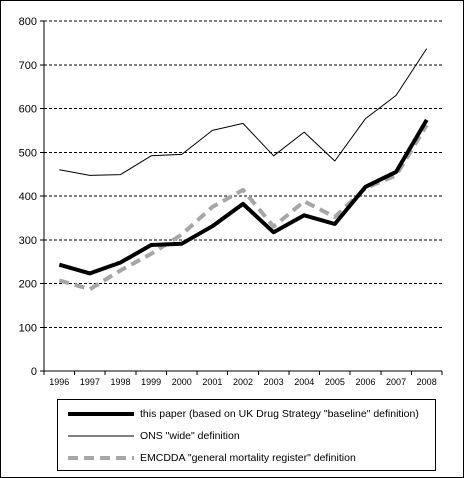  I want to click on x-tick-label: 2008, so click(427, 382).